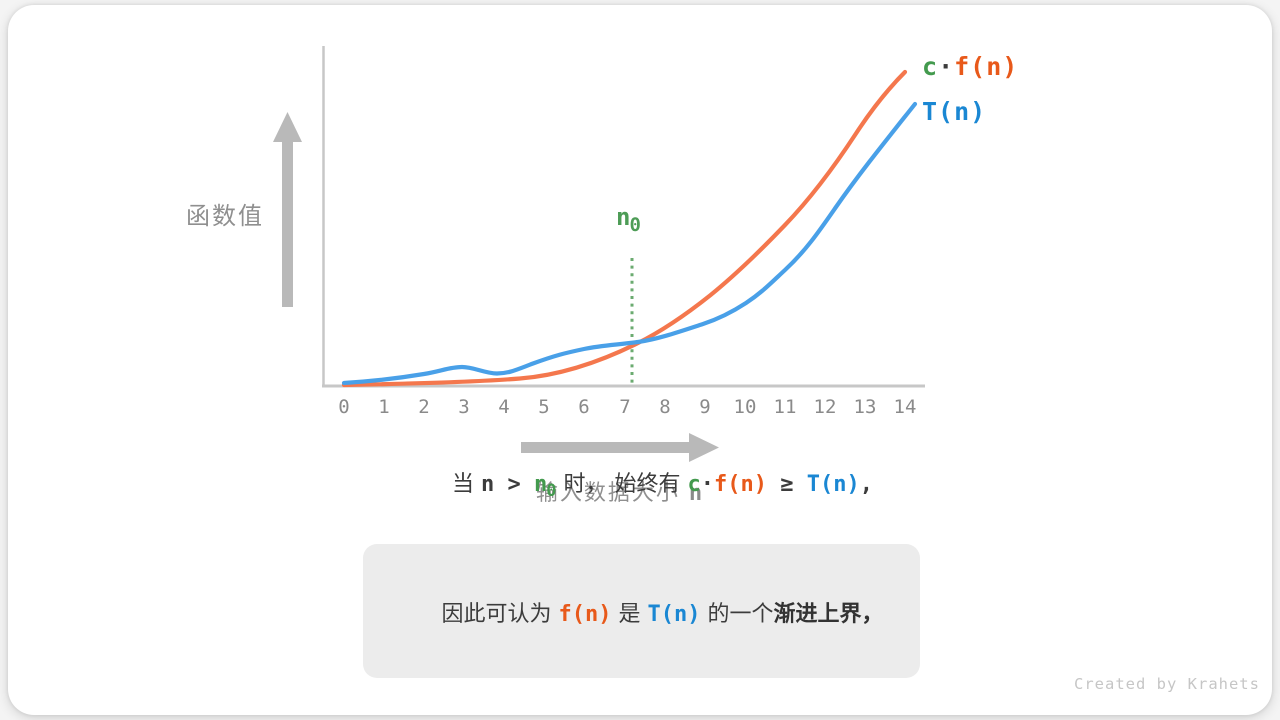 Image resolution: width=1280 pixels, height=720 pixels. I want to click on note-text: 时，, so click(582, 484).